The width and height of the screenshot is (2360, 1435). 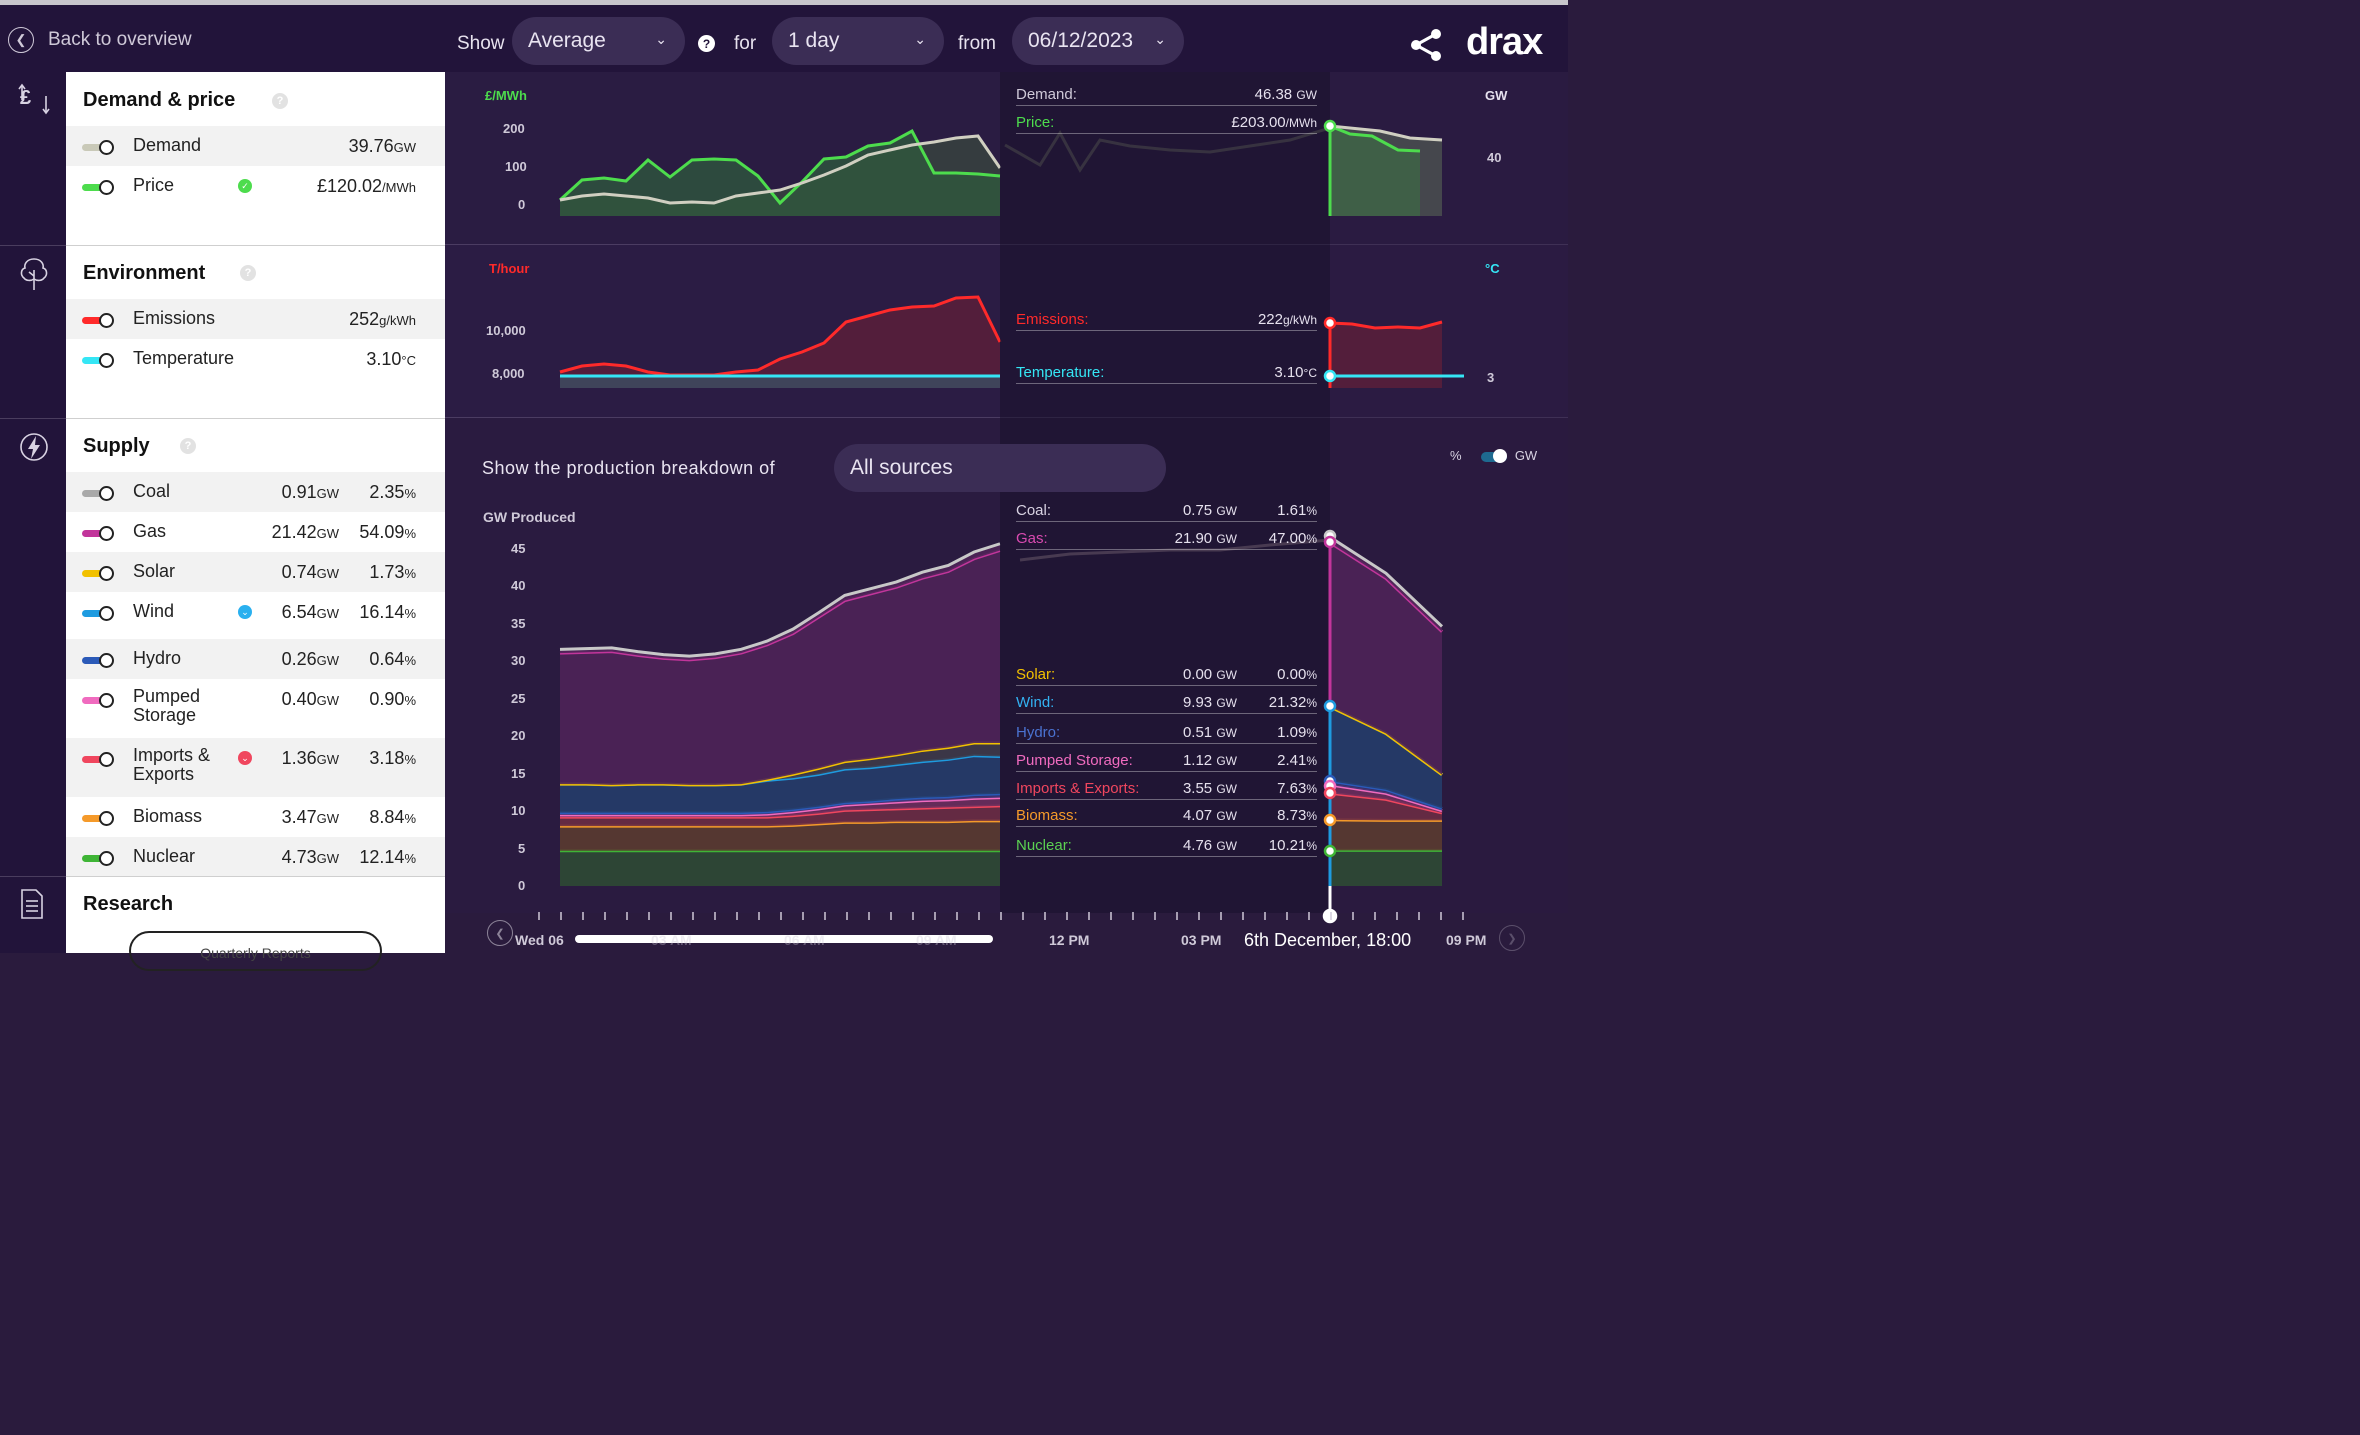 I want to click on supply-row: Biomass 3.47GW 8.84%, so click(x=255, y=817).